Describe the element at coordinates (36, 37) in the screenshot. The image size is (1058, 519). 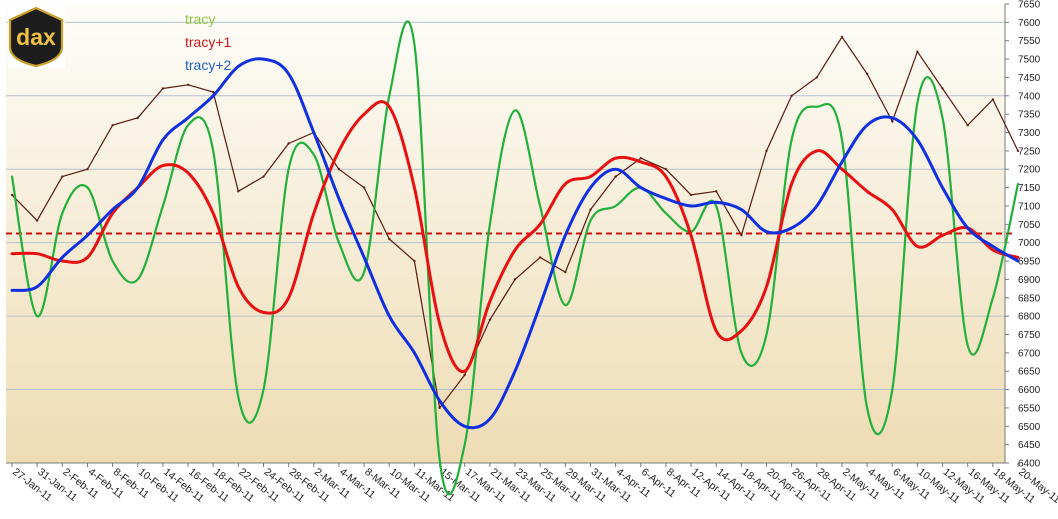
I see `logo-text: dax` at that location.